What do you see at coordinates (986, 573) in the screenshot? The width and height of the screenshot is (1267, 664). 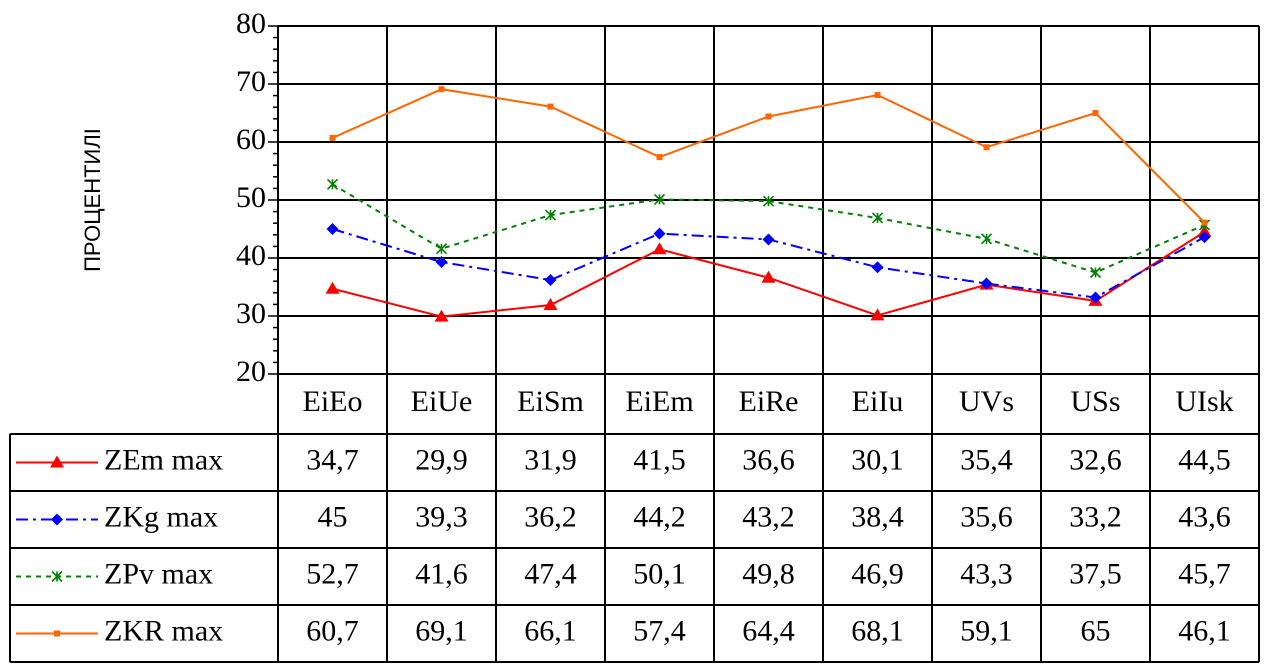 I see `table-cell-value: 43,3` at bounding box center [986, 573].